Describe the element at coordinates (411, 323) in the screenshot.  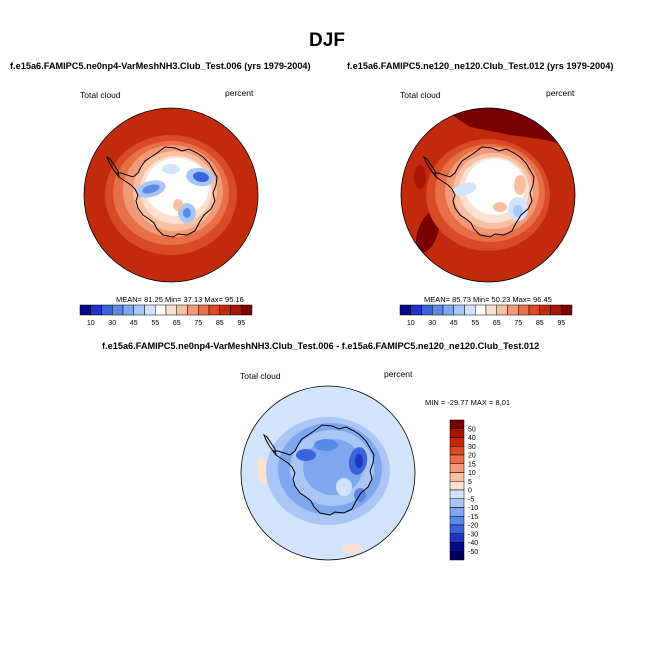
I see `panel-2-colorbar-tick-label: 10` at that location.